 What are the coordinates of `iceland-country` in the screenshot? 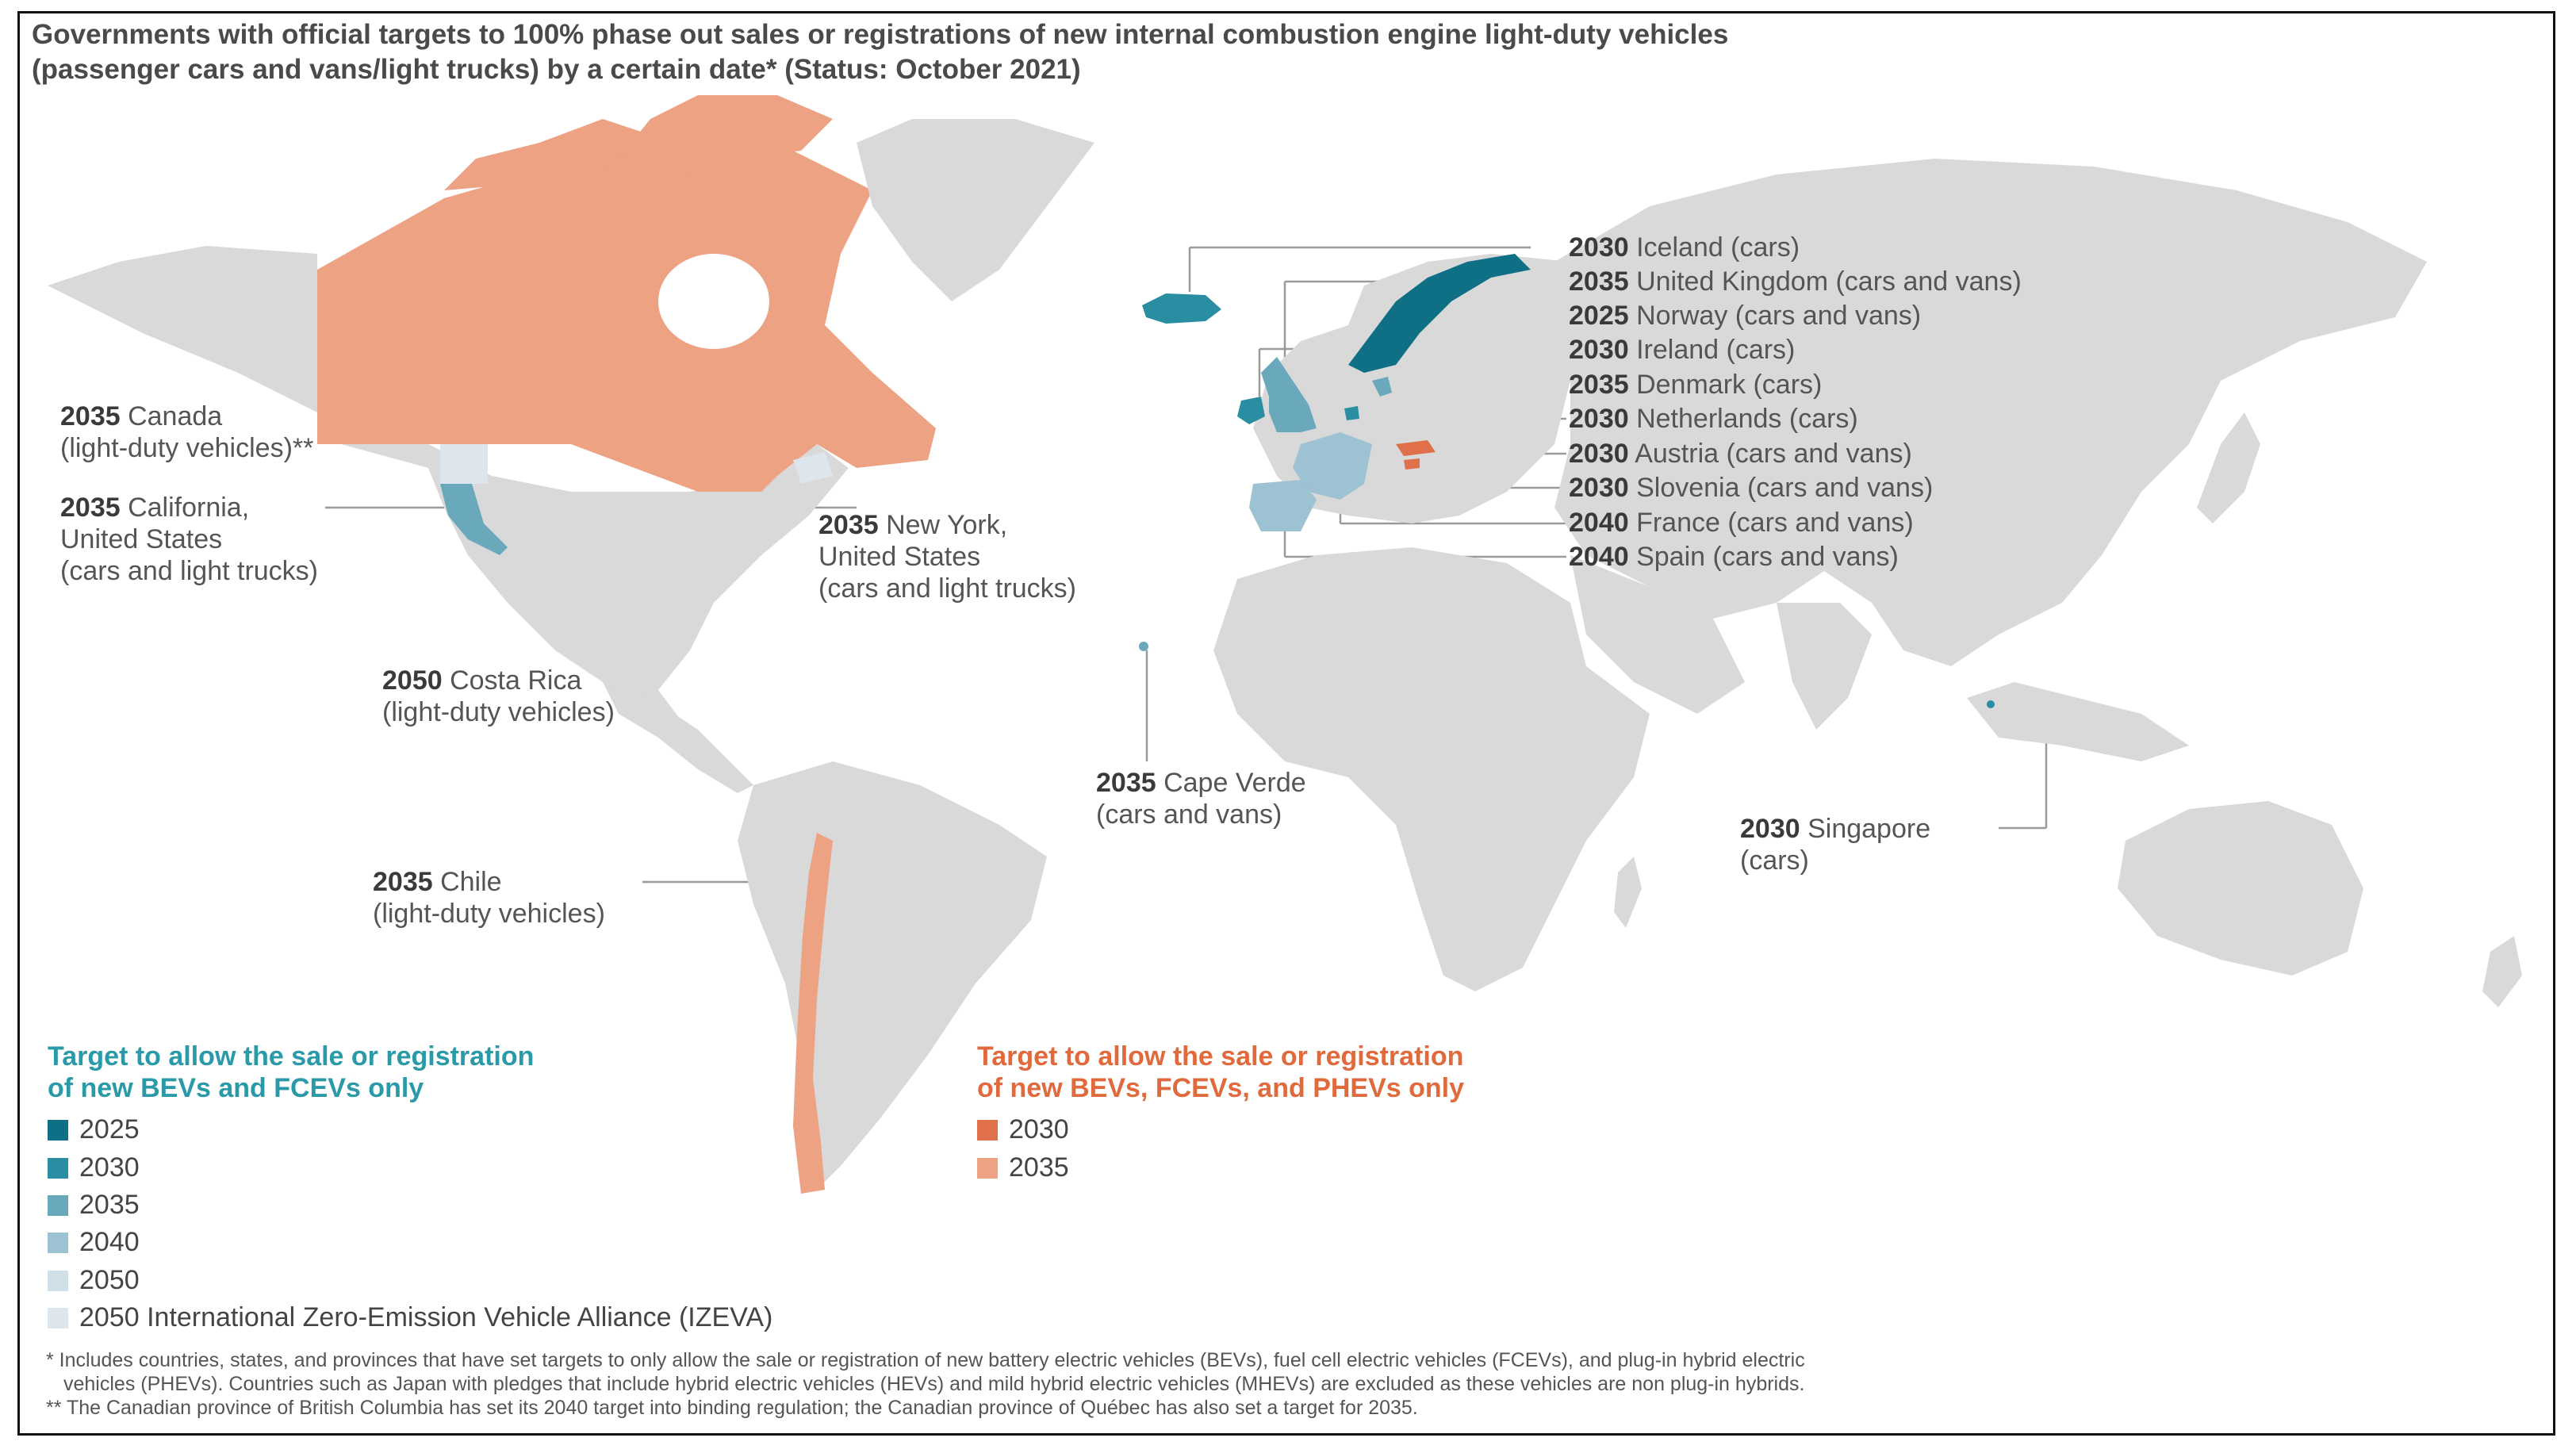 It's located at (1182, 308).